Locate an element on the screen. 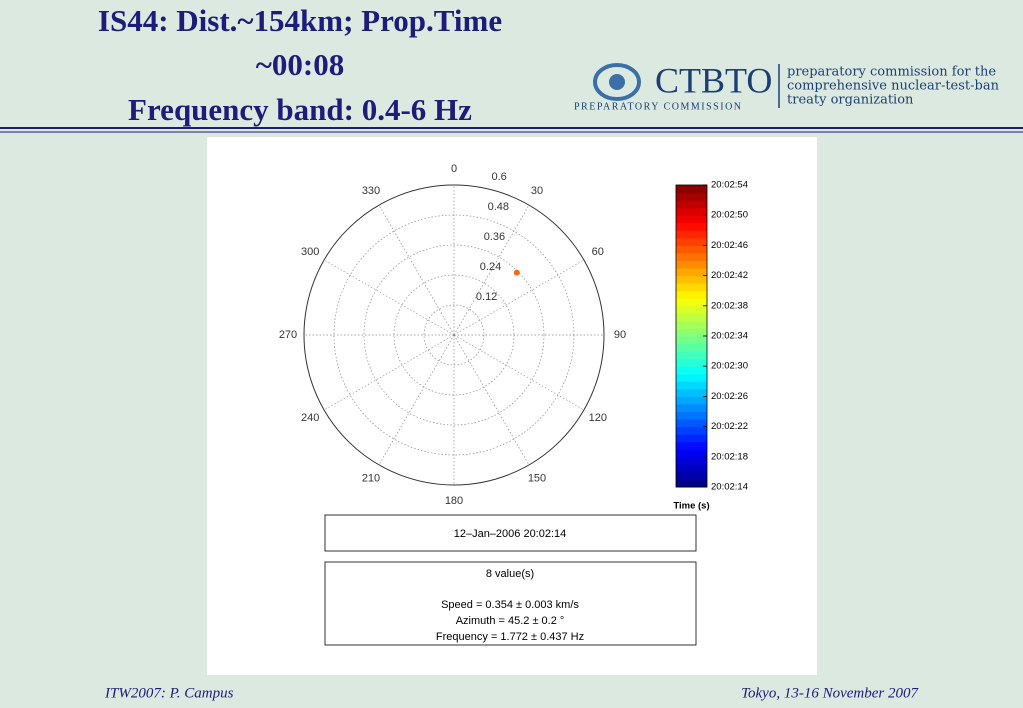 This screenshot has height=708, width=1023. ring is located at coordinates (454, 335).